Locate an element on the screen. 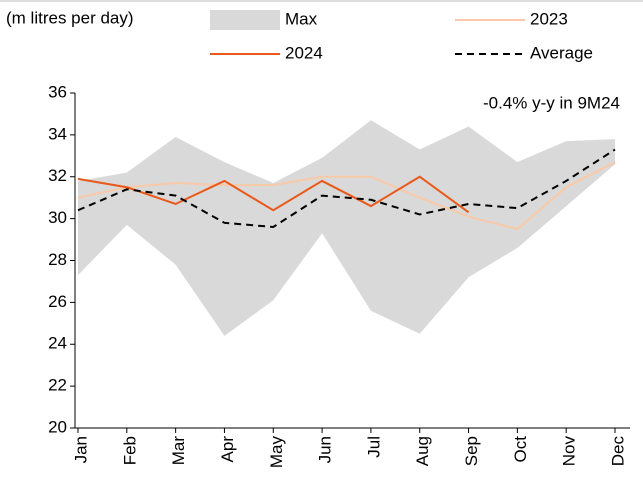  x-tick-label: Dec is located at coordinates (617, 451).